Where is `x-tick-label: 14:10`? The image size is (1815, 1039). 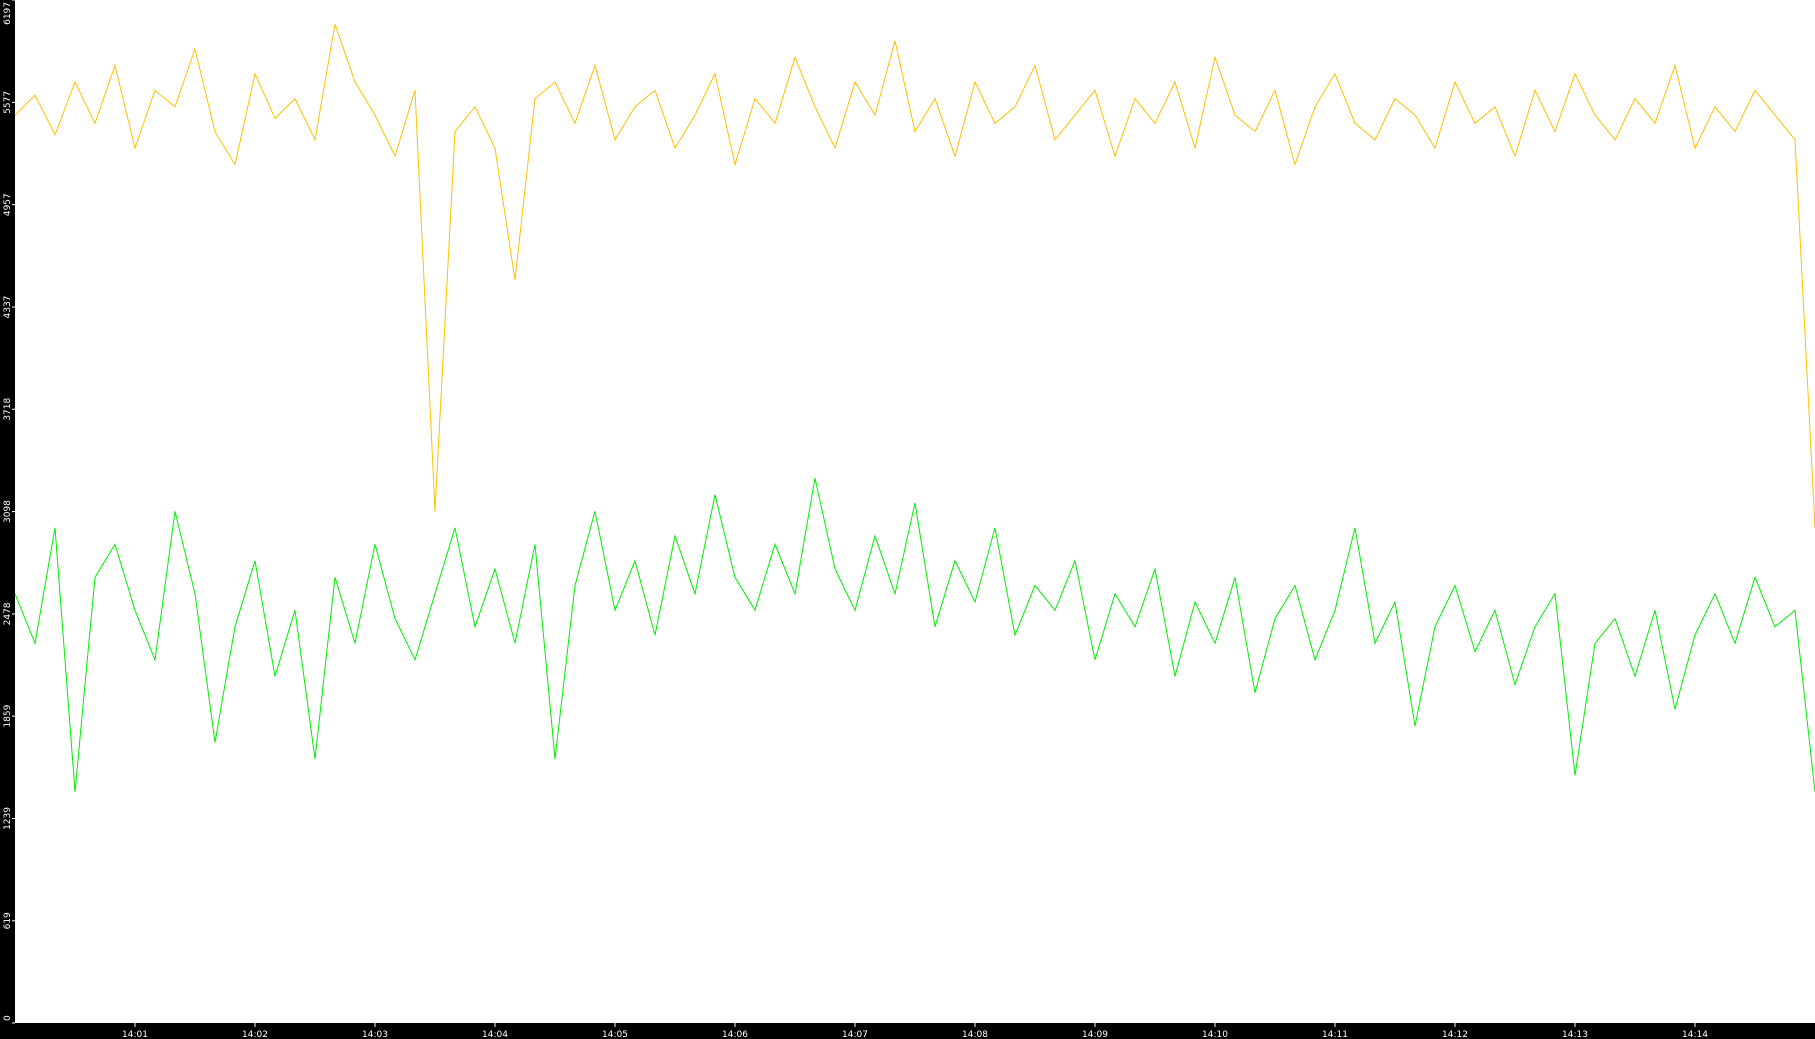
x-tick-label: 14:10 is located at coordinates (1215, 1034).